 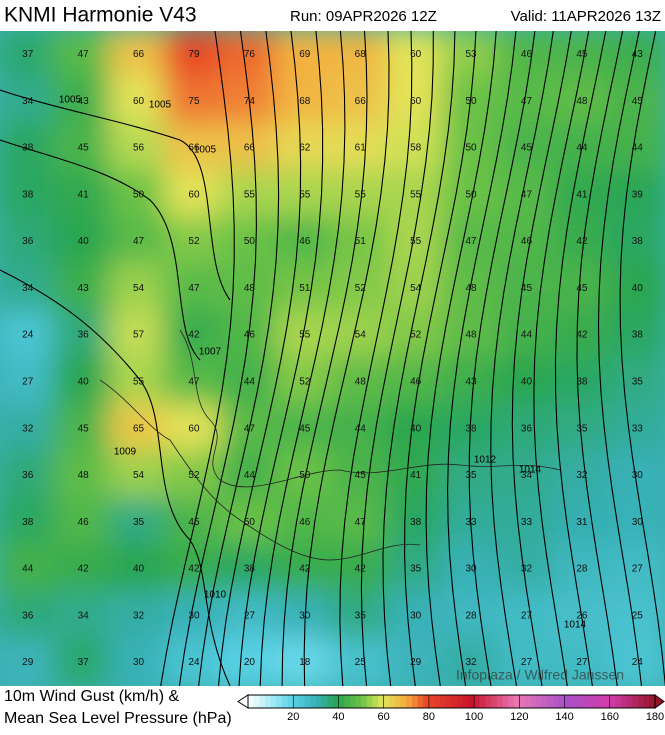 I want to click on legend-line-2: Mean Sea Level Pressure (hPa), so click(x=118, y=718).